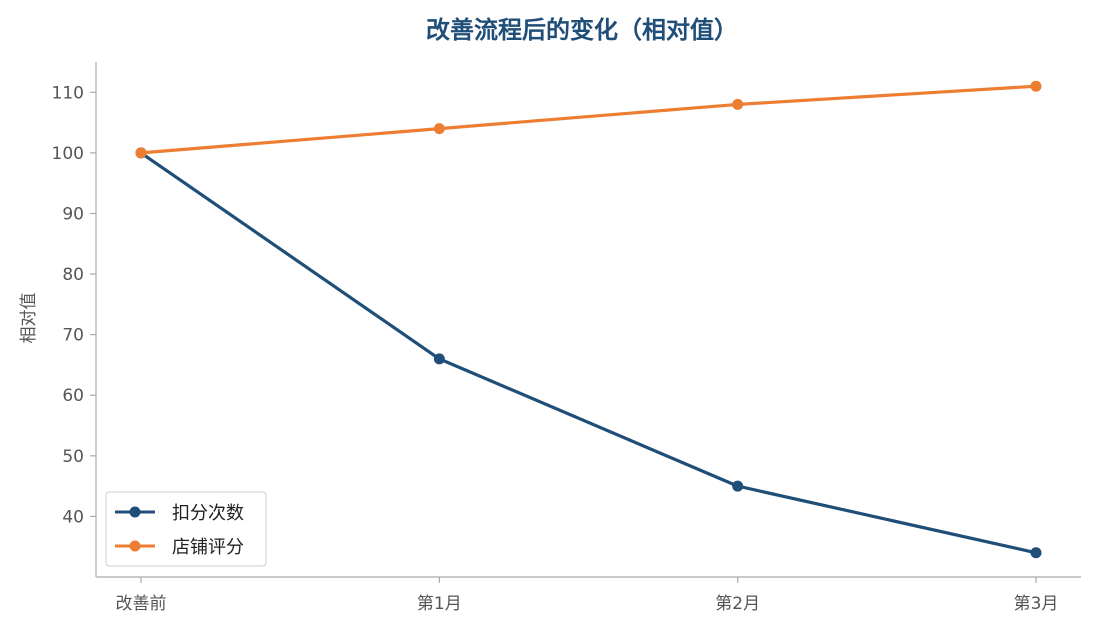 The image size is (1095, 630). I want to click on x-tick-label: 第2月, so click(737, 604).